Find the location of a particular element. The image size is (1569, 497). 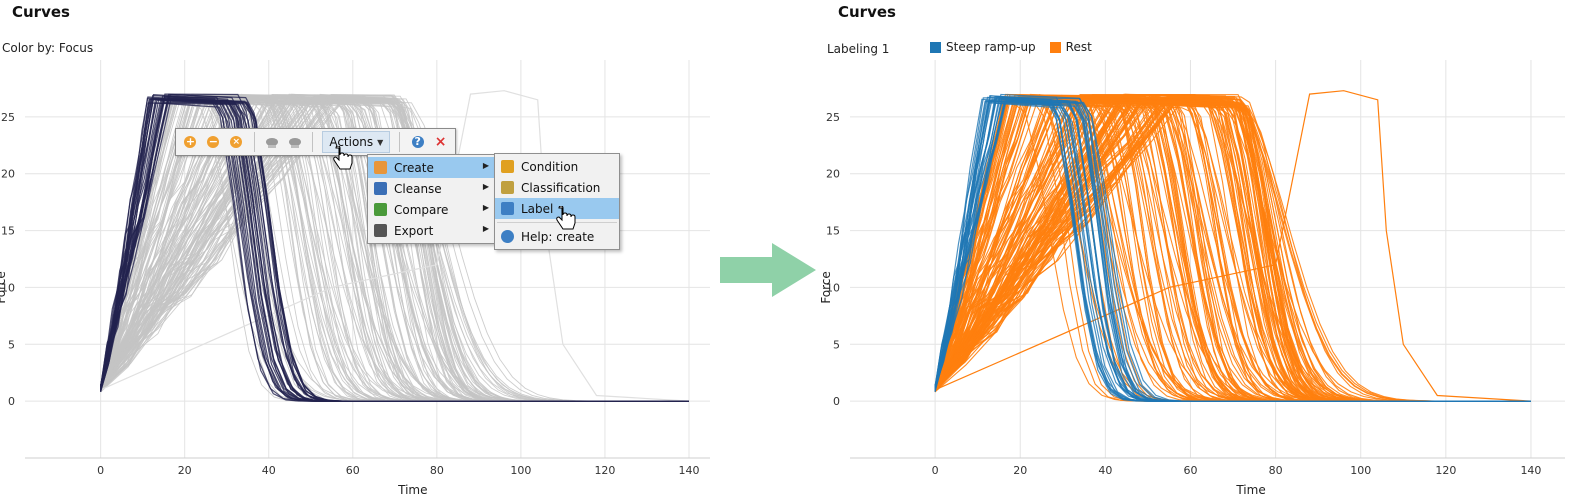

classification-icon is located at coordinates (507, 187).